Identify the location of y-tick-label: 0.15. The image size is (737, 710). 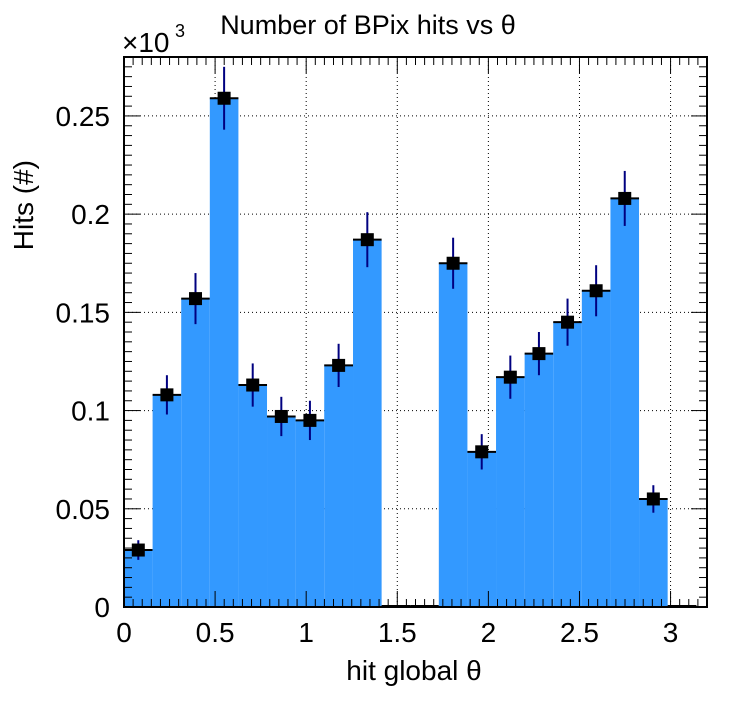
(83, 312).